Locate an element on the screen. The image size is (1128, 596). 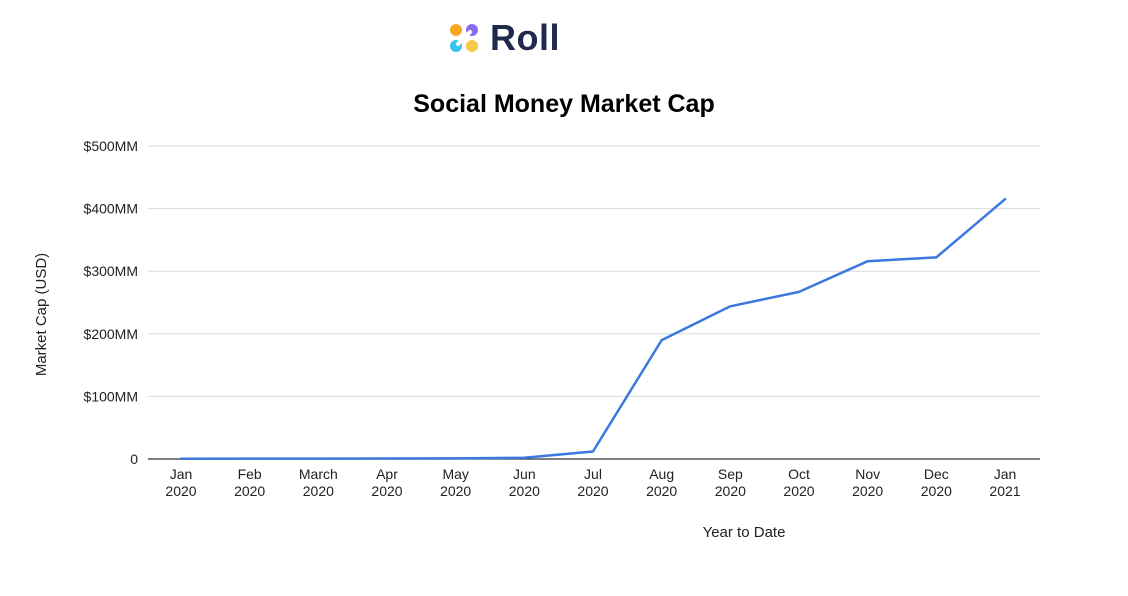
y-tick-label: $100MM is located at coordinates (111, 396).